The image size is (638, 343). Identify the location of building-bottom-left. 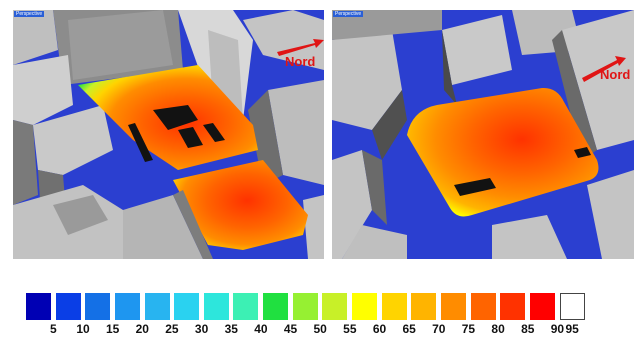
(352, 204).